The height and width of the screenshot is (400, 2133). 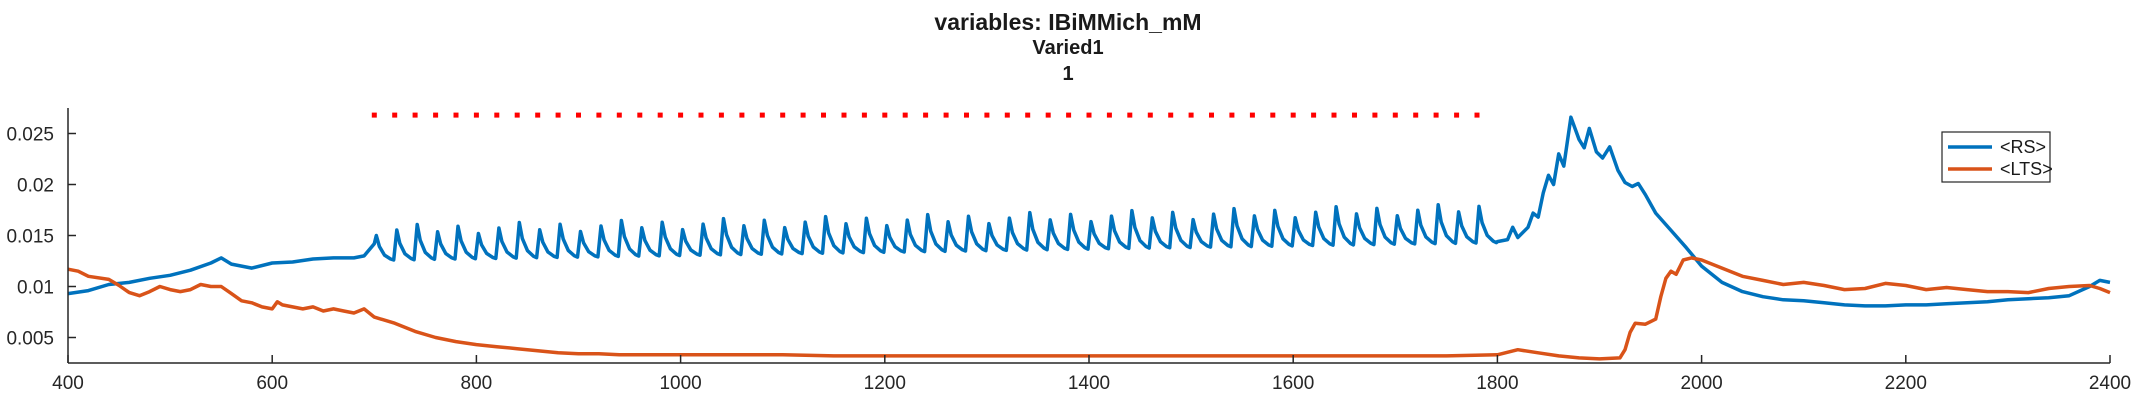 I want to click on title-line-1: variables: IBiMMich_mM, so click(x=1067, y=22).